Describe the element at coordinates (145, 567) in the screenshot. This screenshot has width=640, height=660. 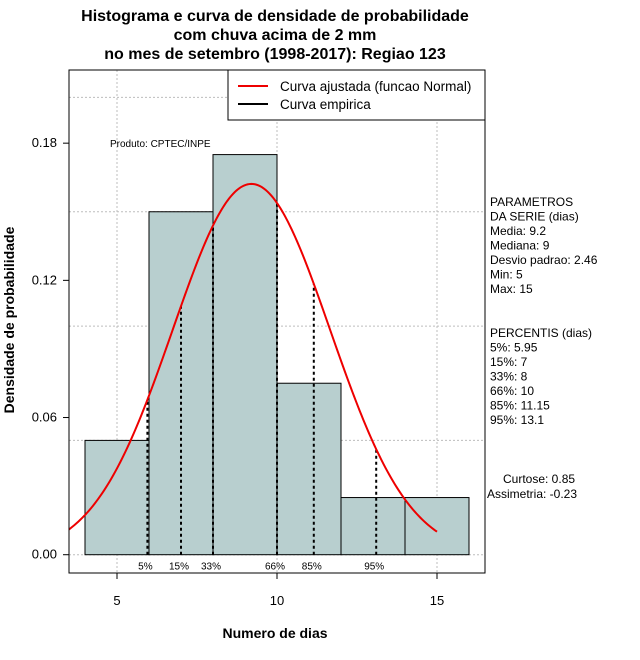
I see `percentile-label: 5%` at that location.